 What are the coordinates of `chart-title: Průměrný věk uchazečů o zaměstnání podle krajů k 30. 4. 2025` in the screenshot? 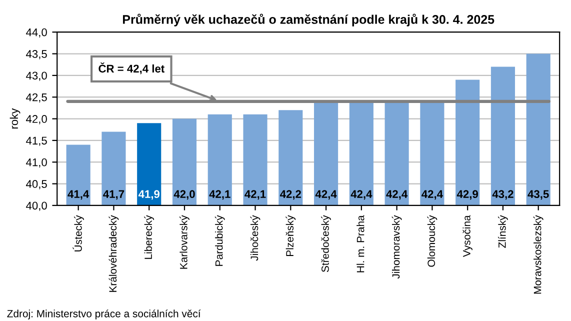 It's located at (308, 20).